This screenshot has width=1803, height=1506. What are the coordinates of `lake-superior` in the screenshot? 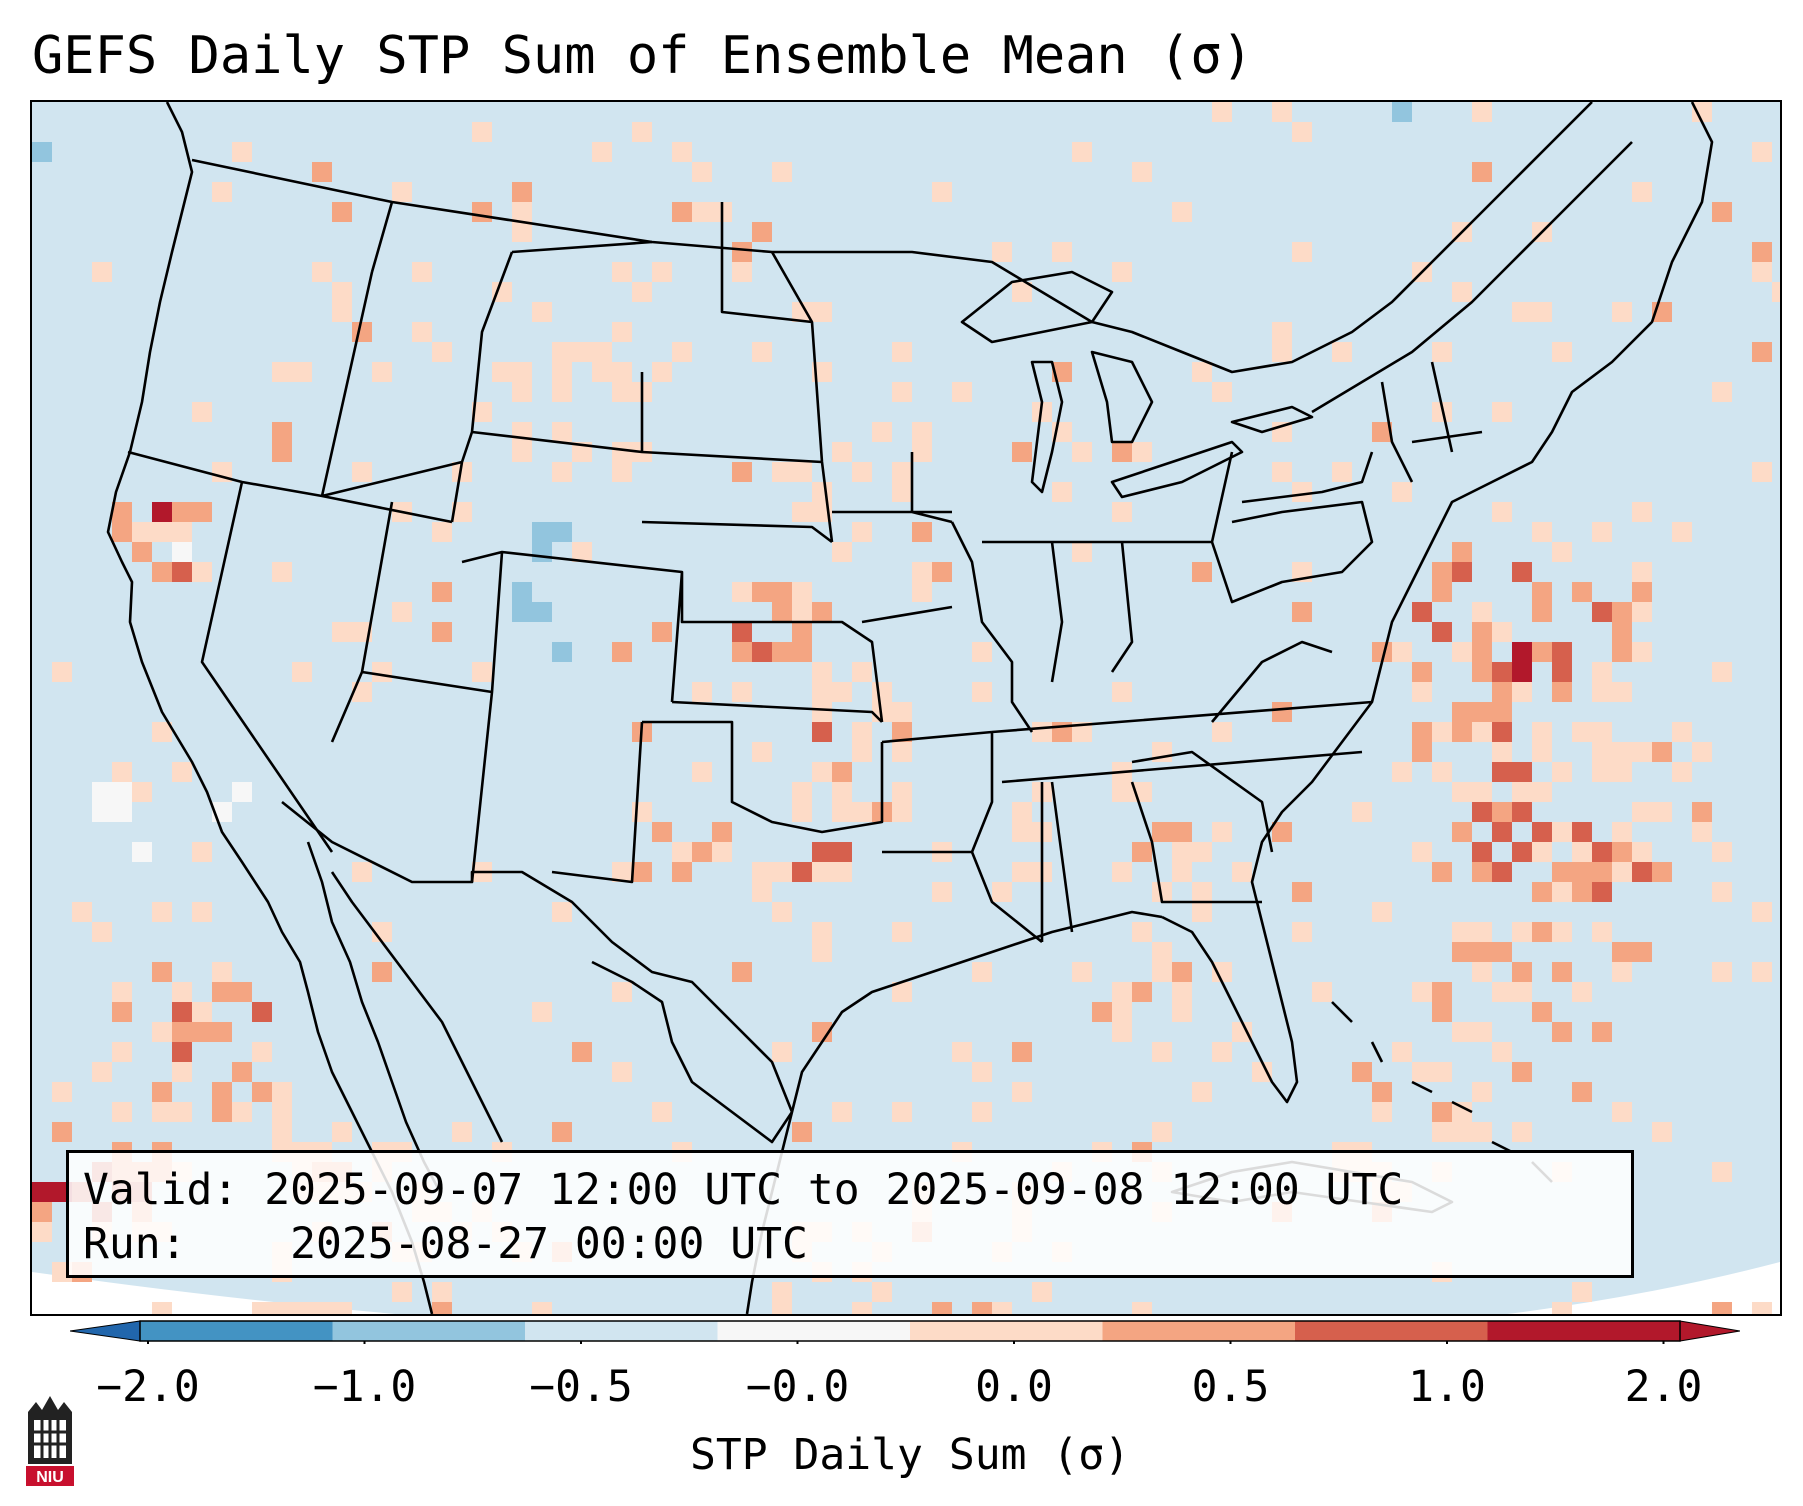 It's located at (1037, 307).